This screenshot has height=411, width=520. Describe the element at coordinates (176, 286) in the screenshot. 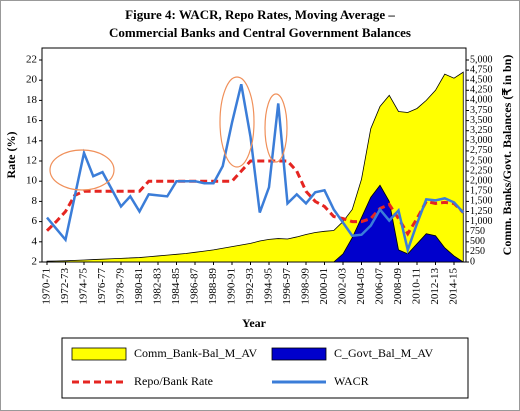

I see `x-tick-label: 1984-85` at that location.